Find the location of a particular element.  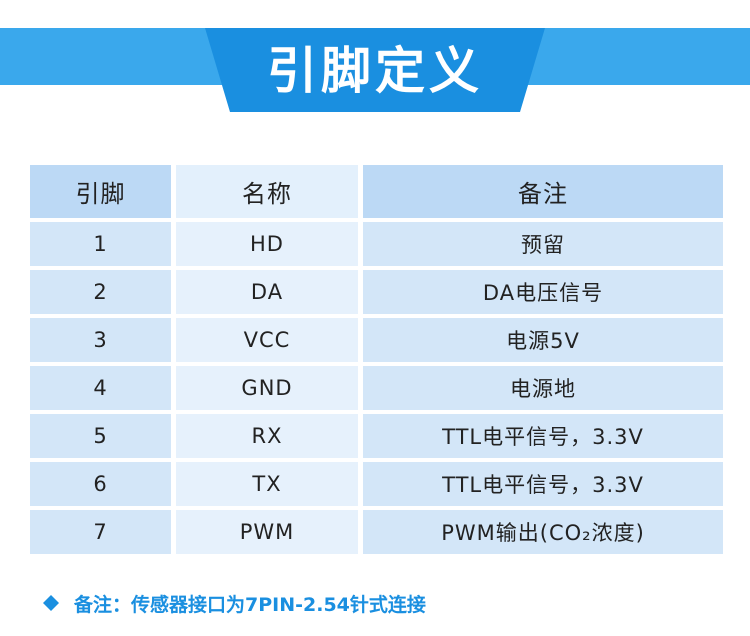

table-cell: 1 is located at coordinates (100, 244).